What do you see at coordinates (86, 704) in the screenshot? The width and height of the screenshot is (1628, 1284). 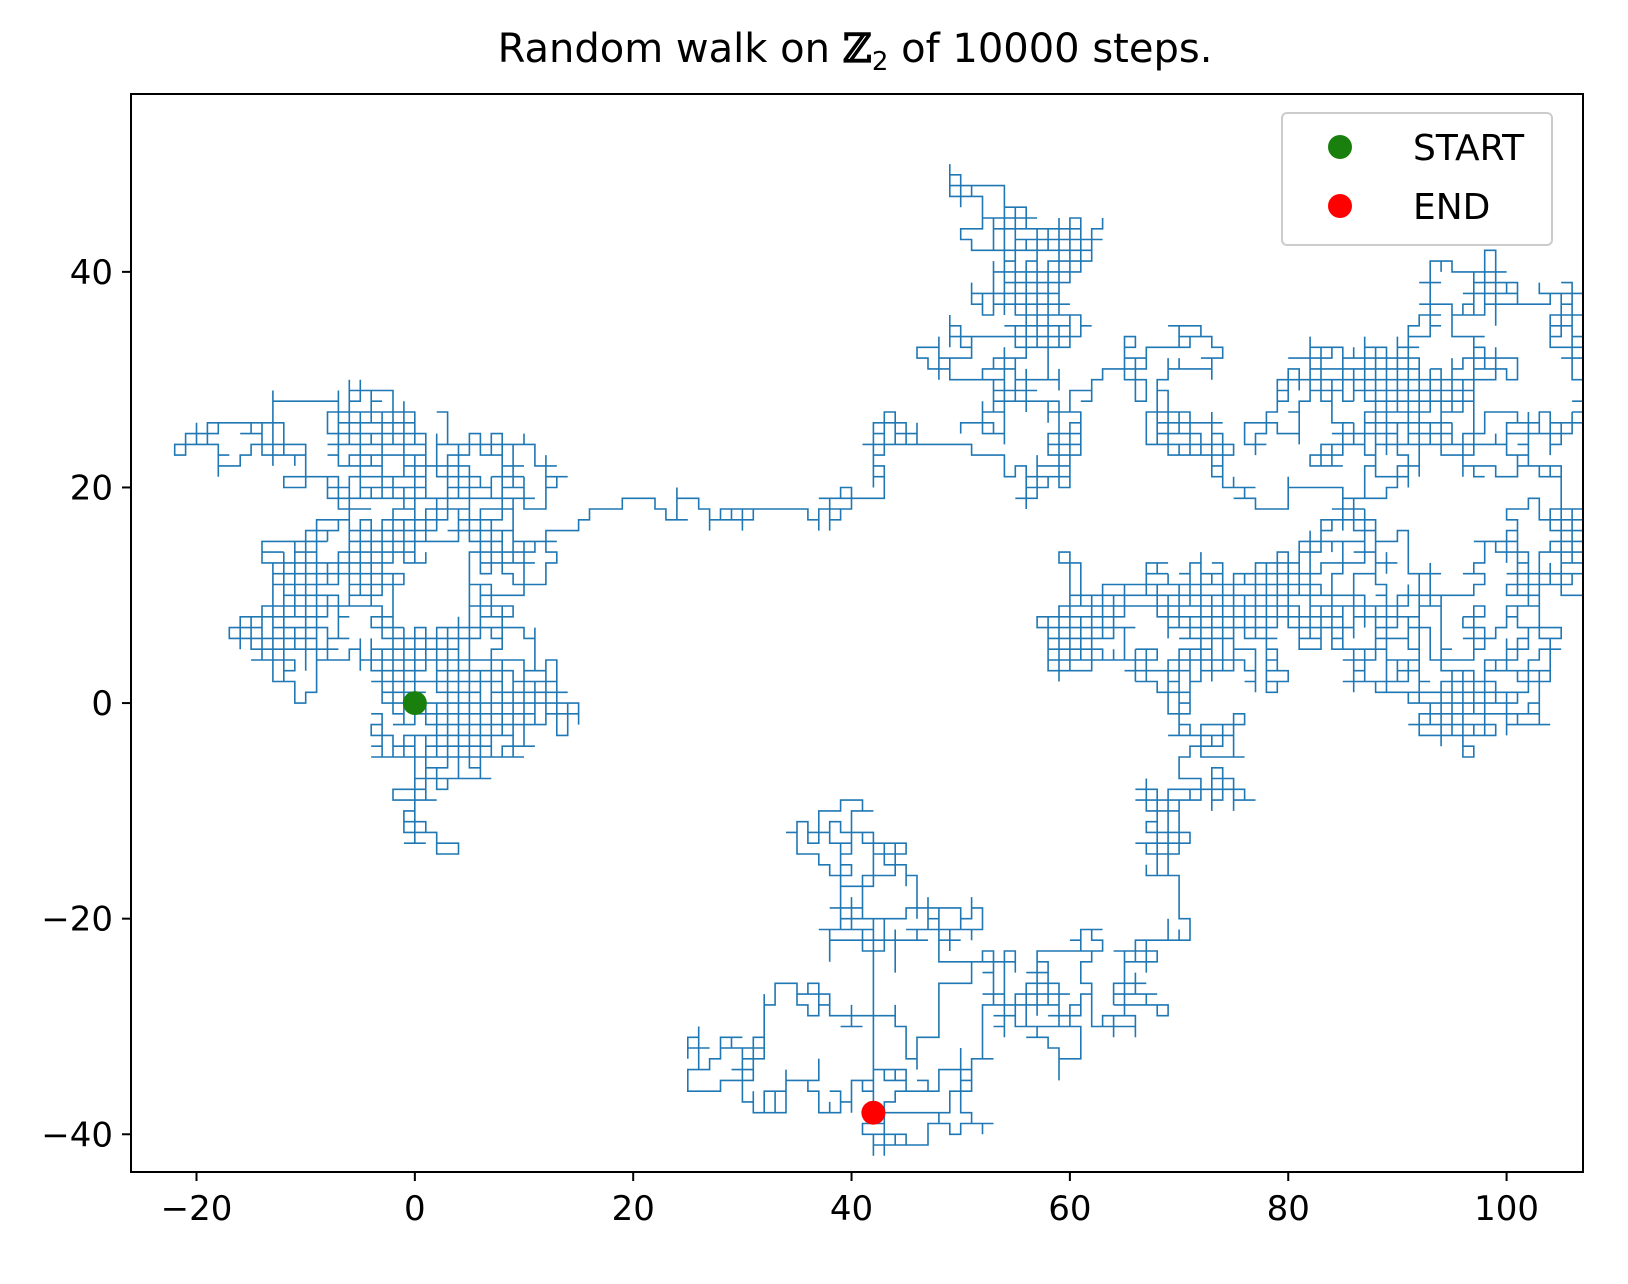 I see `y-axis: −40 −20 0 20 40` at bounding box center [86, 704].